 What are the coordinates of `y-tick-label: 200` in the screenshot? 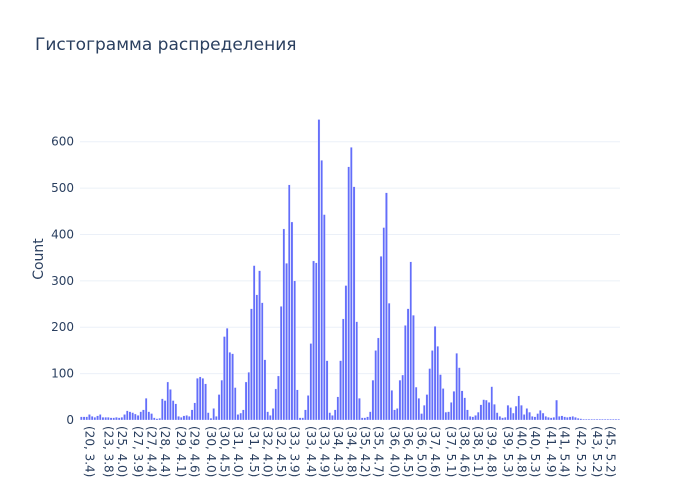 It's located at (62, 327).